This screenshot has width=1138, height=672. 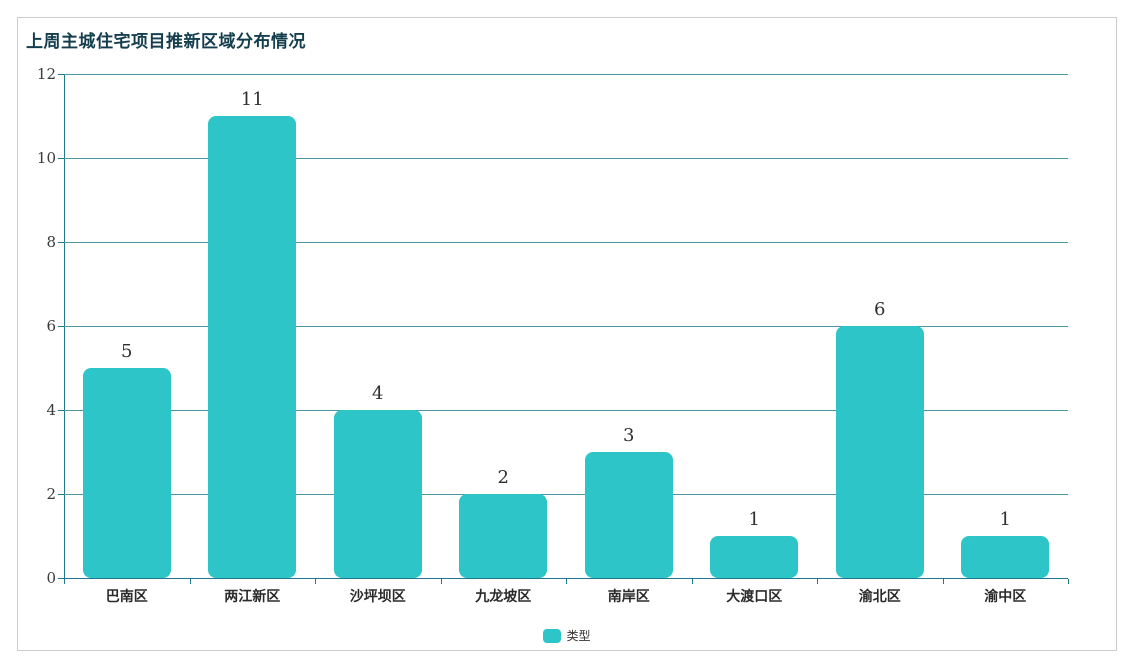 What do you see at coordinates (37, 326) in the screenshot?
I see `y-axis-labels: 0 2 4 6 8 10 12` at bounding box center [37, 326].